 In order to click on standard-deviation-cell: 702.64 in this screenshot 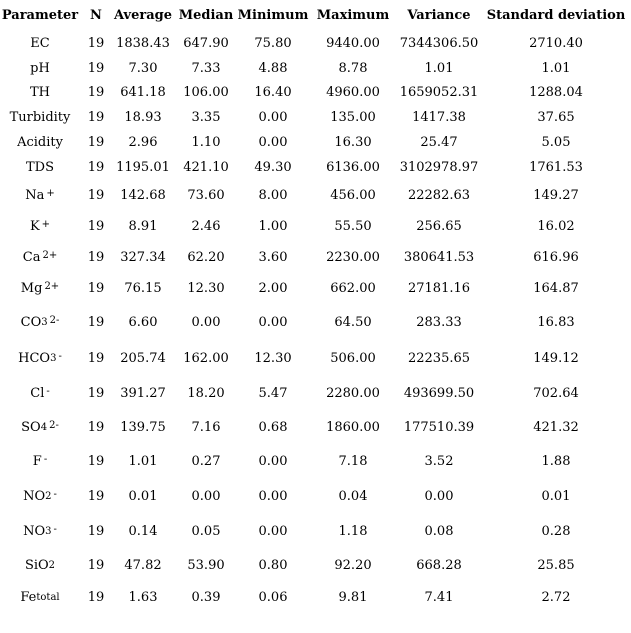, I will do `click(556, 393)`.